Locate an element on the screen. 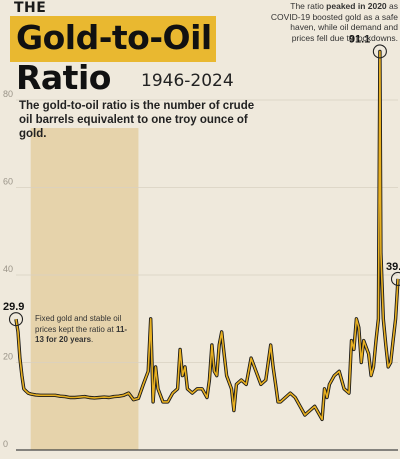 The height and width of the screenshot is (459, 400). title-prefix: THE is located at coordinates (30, 8).